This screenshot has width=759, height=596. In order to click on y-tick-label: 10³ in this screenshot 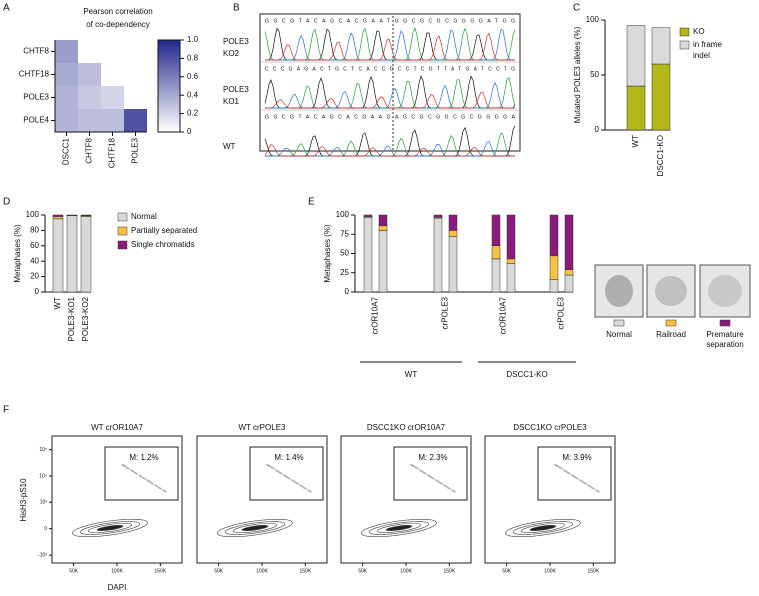, I will do `click(44, 503)`.